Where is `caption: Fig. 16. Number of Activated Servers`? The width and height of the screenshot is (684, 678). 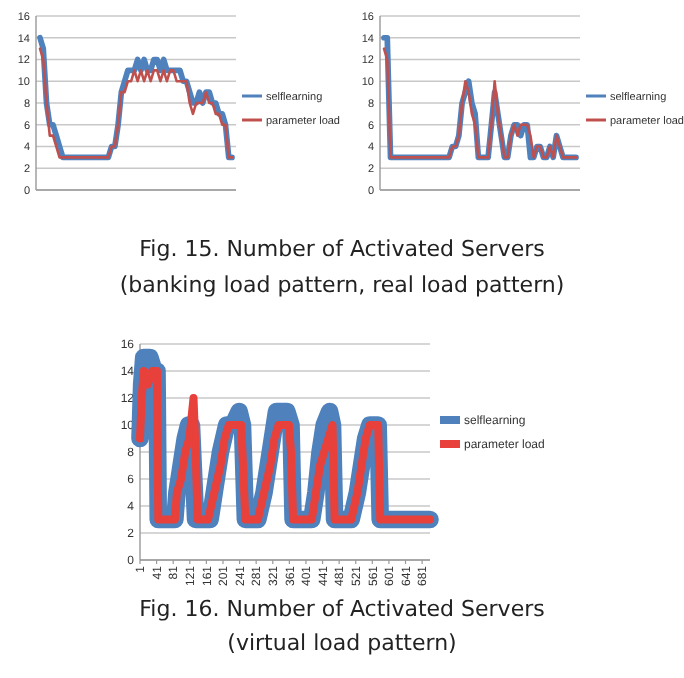 caption: Fig. 16. Number of Activated Servers is located at coordinates (342, 609).